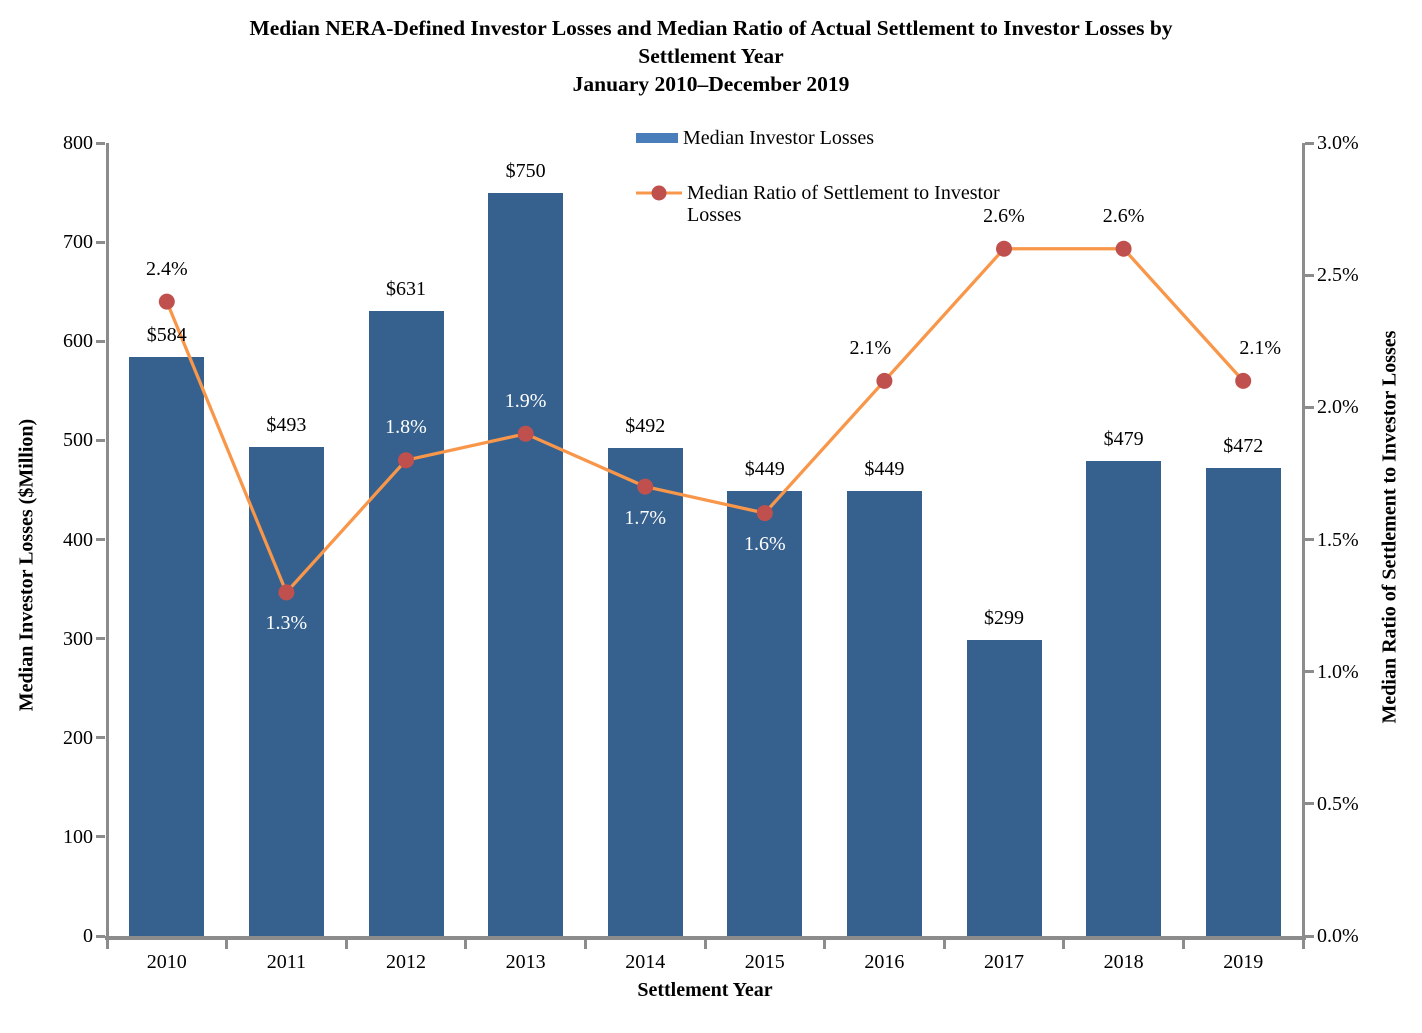  Describe the element at coordinates (884, 713) in the screenshot. I see `bar-2016` at that location.